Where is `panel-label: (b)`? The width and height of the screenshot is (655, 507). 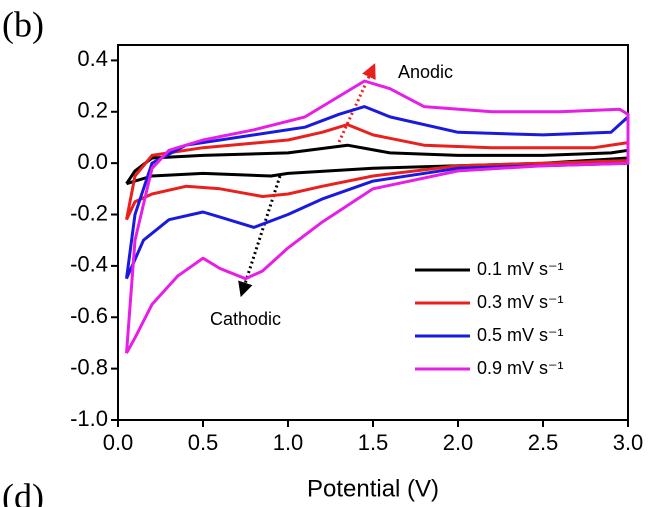 panel-label: (b) is located at coordinates (23, 24).